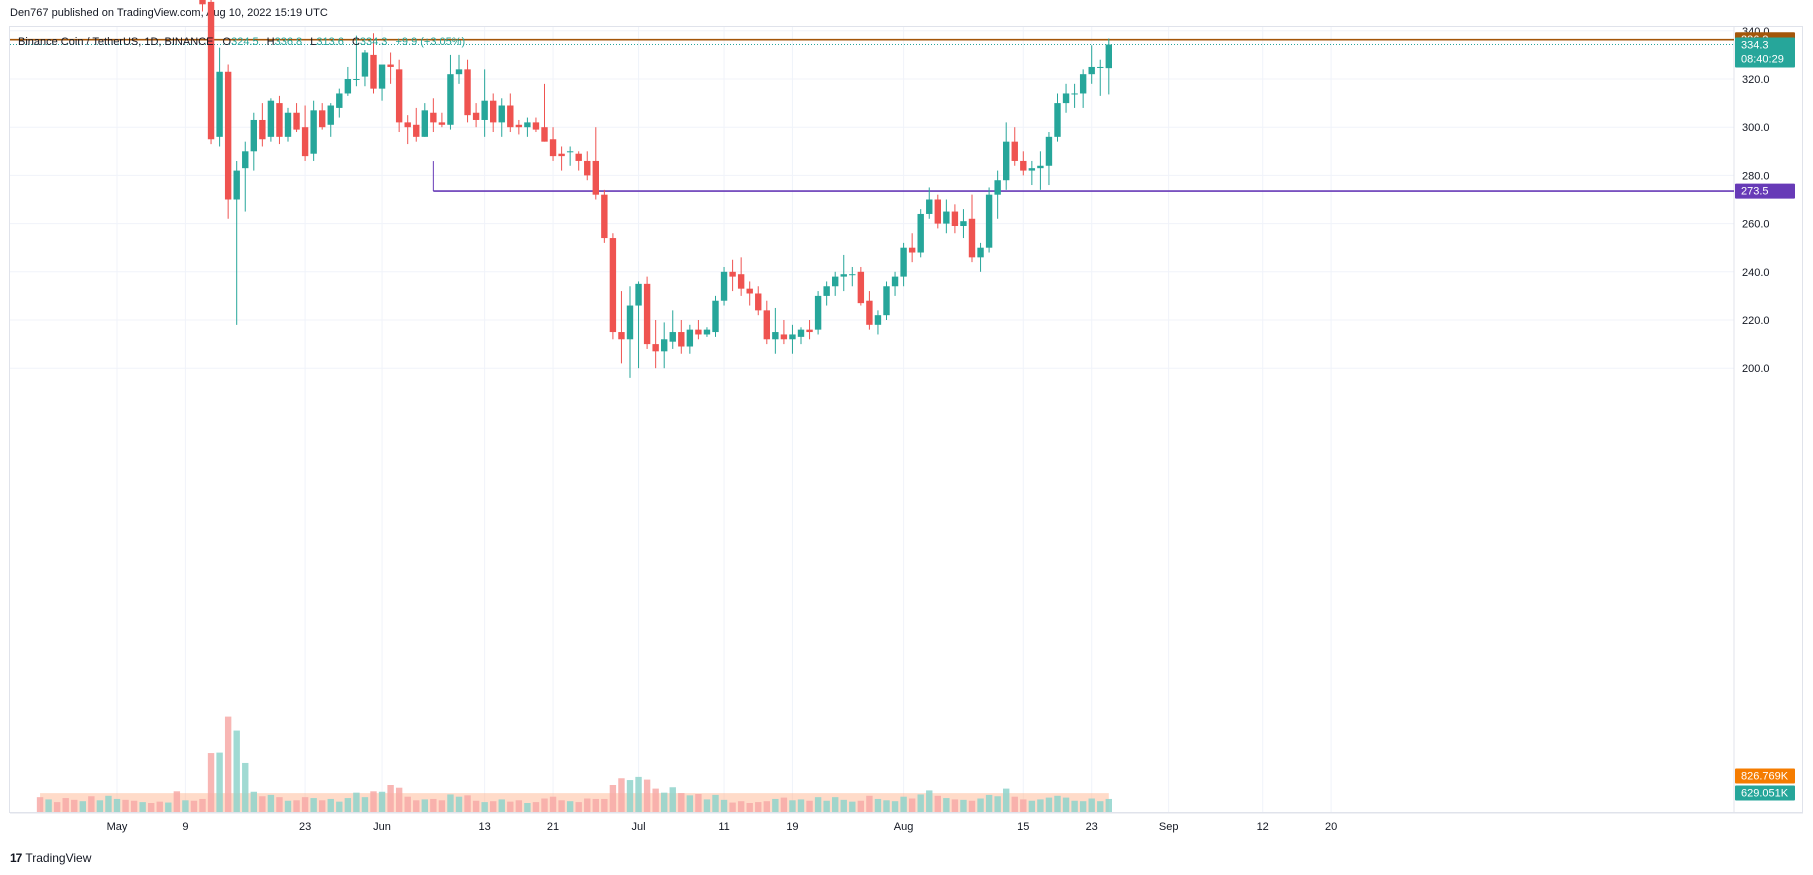 Image resolution: width=1813 pixels, height=875 pixels. I want to click on level-price-tag-text: 273.5, so click(1755, 192).